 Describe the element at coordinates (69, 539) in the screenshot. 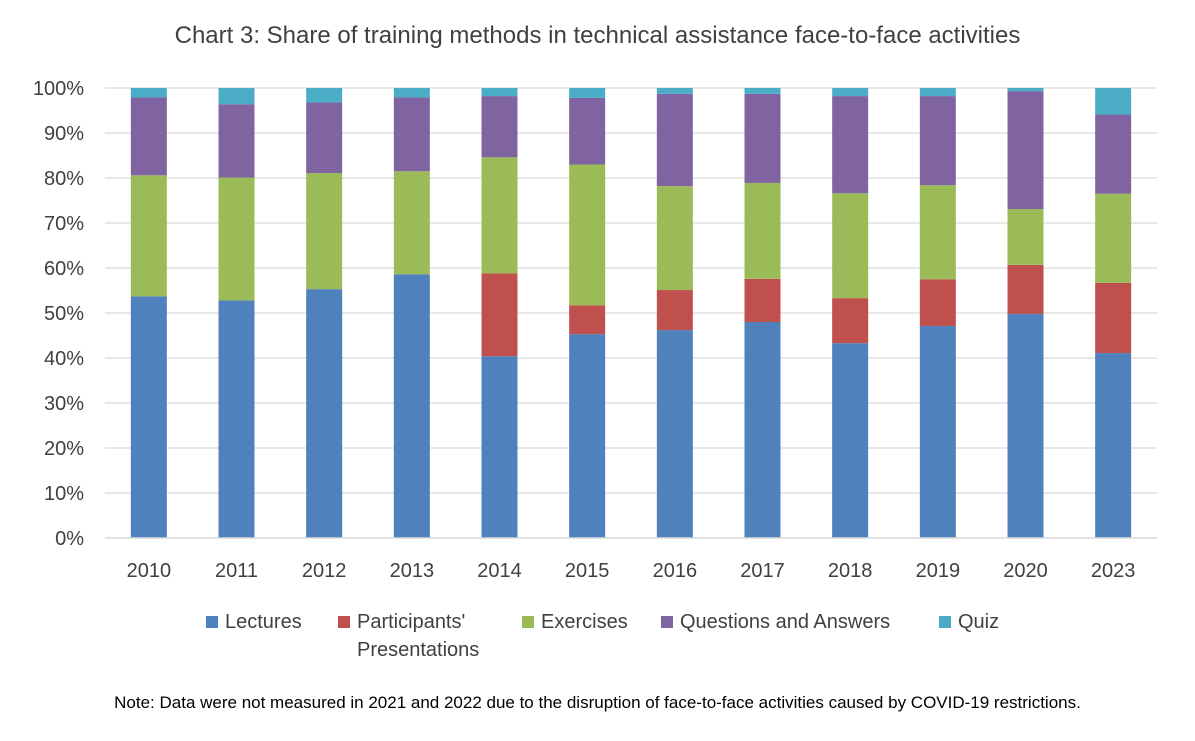

I see `y-tick-label: 0%` at that location.